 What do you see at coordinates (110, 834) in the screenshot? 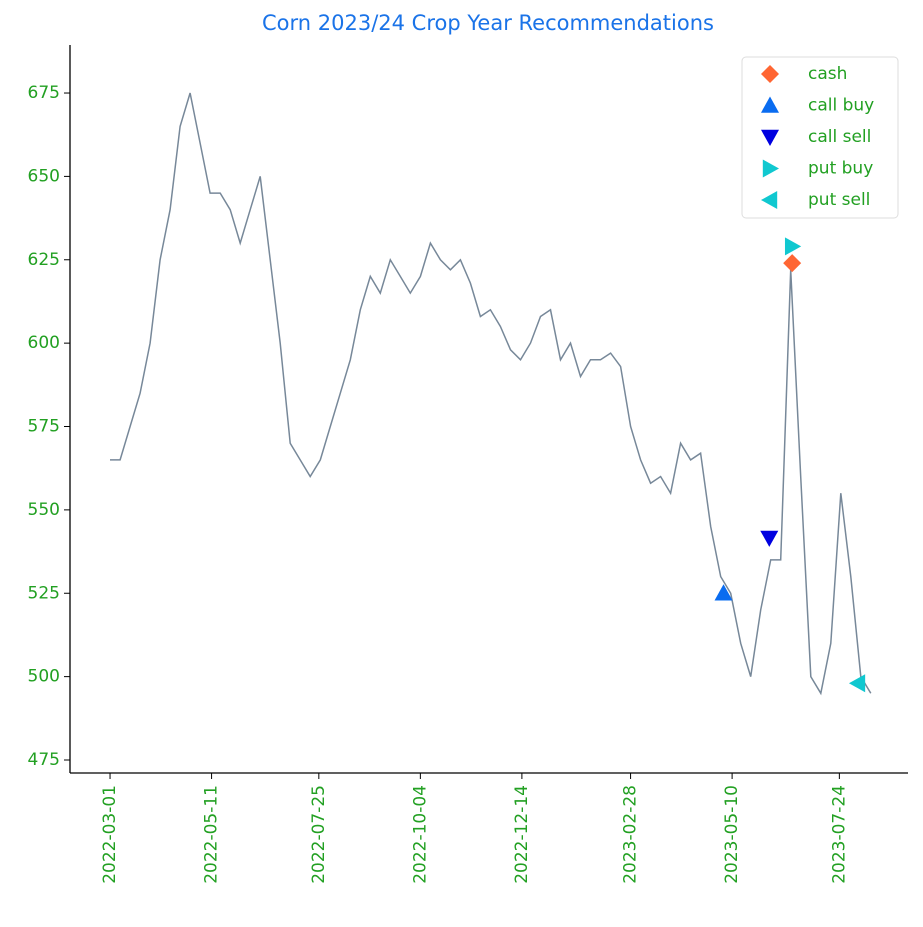
I see `x-tick-label: 2022-03-01` at bounding box center [110, 834].